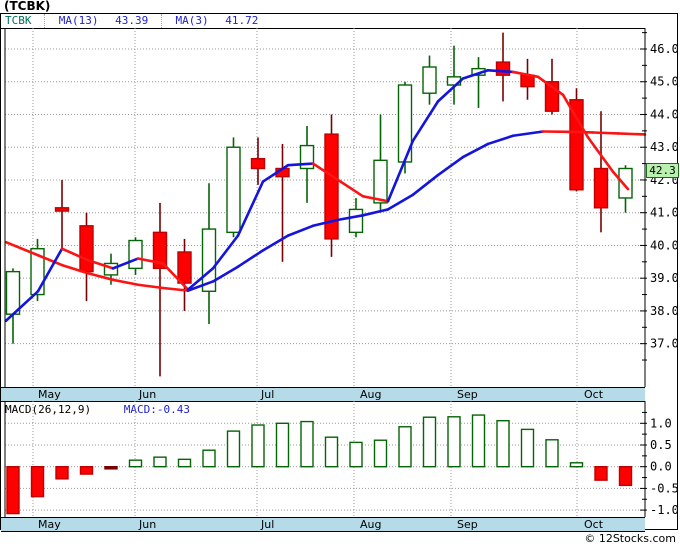 The width and height of the screenshot is (680, 546). What do you see at coordinates (662, 171) in the screenshot?
I see `last-price-badge: 42.3` at bounding box center [662, 171].